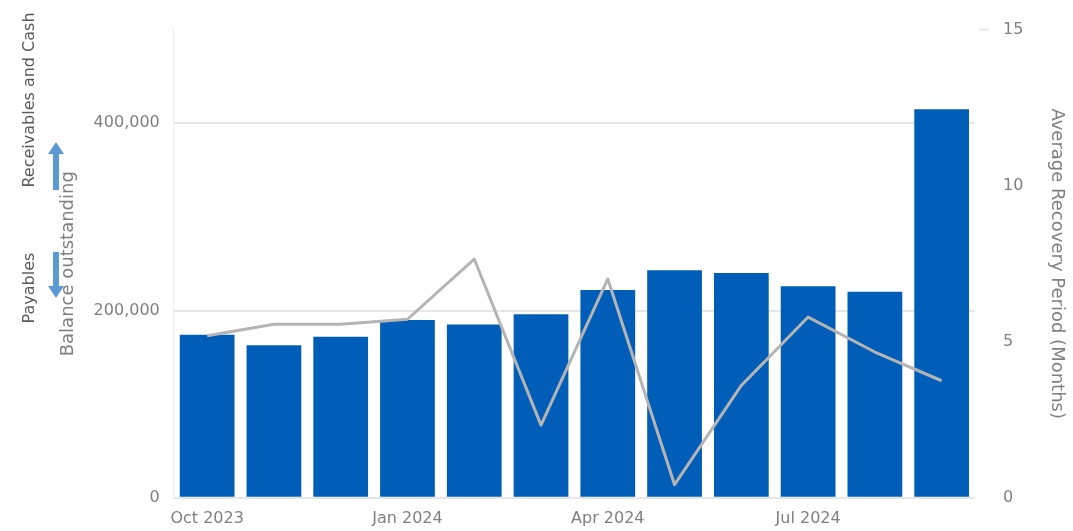  What do you see at coordinates (126, 309) in the screenshot?
I see `y-tick-label: 200,000` at bounding box center [126, 309].